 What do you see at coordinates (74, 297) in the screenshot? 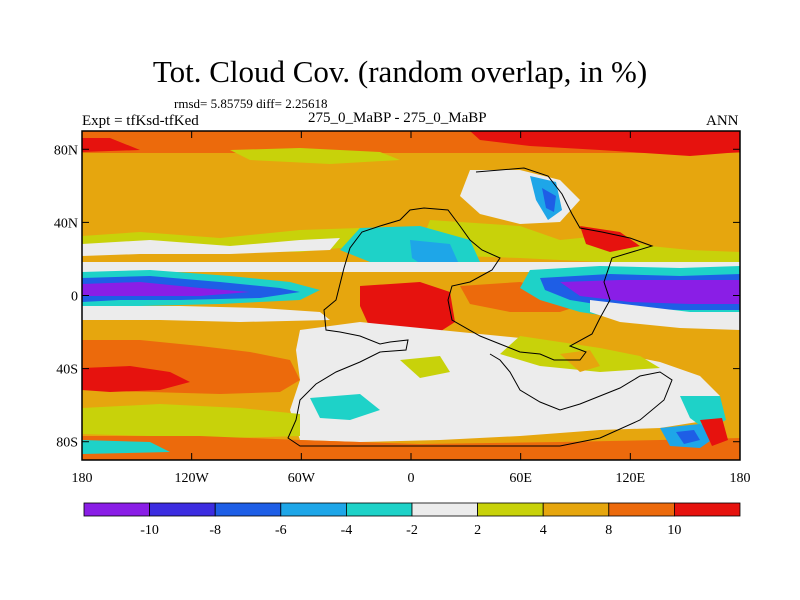
I see `lat-tick-label-2: 0` at bounding box center [74, 297].